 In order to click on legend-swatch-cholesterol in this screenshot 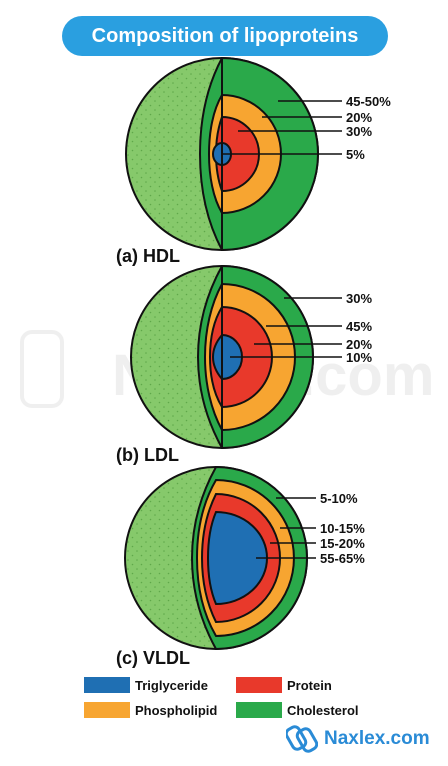, I will do `click(259, 710)`.